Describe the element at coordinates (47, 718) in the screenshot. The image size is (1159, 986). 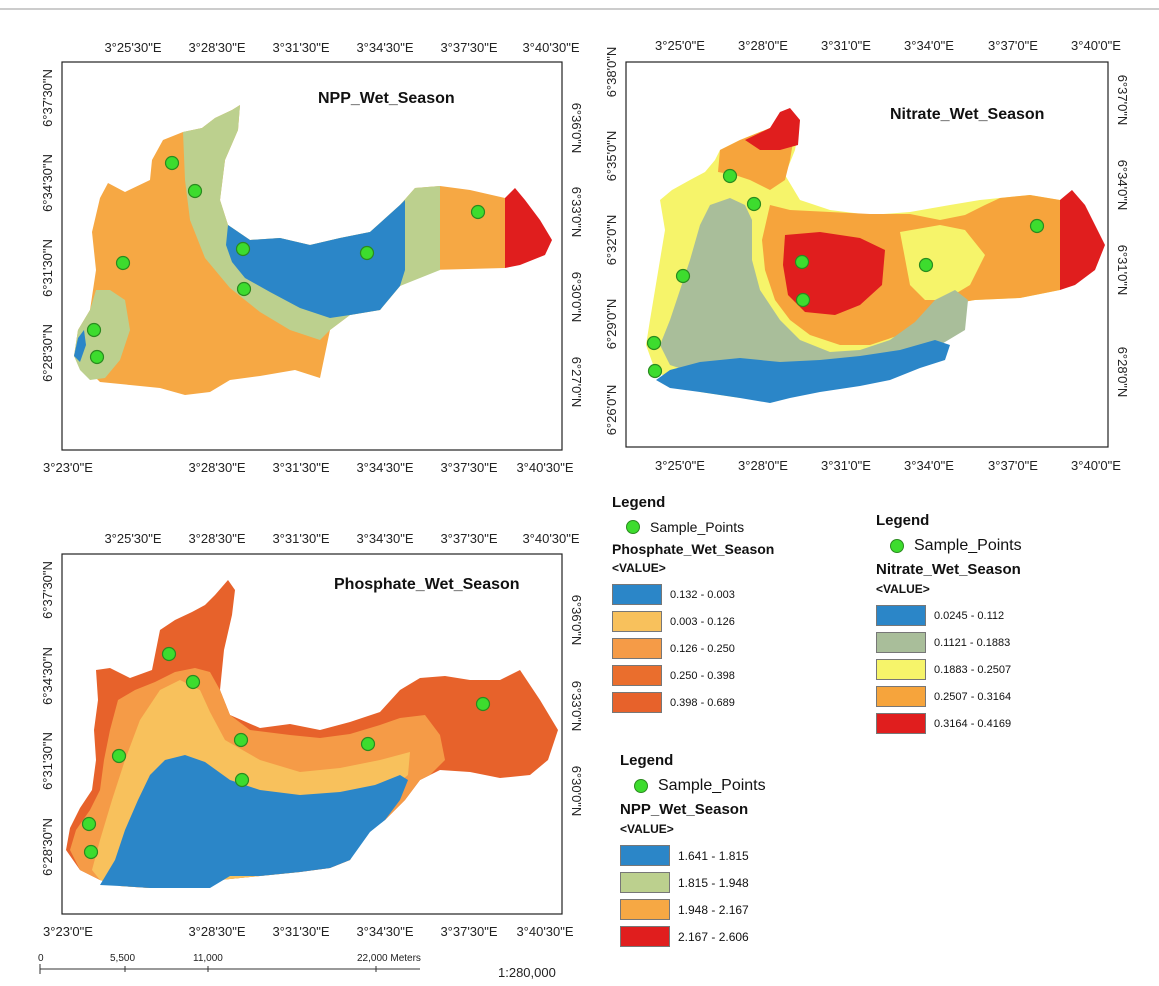
I see `phosphate-left-ticks: 6°37'30"N 6°34'30"N 6°31'30"N 6°28'30"N` at that location.